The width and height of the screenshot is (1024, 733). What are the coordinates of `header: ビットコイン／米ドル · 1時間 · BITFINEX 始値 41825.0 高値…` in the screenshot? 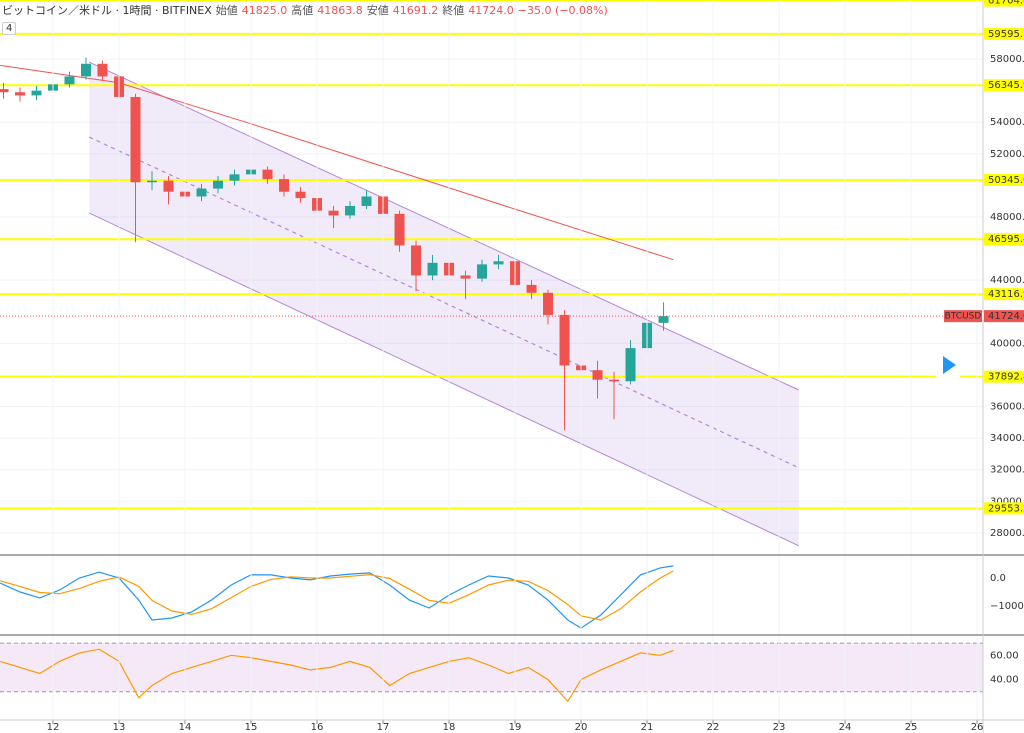 It's located at (305, 10).